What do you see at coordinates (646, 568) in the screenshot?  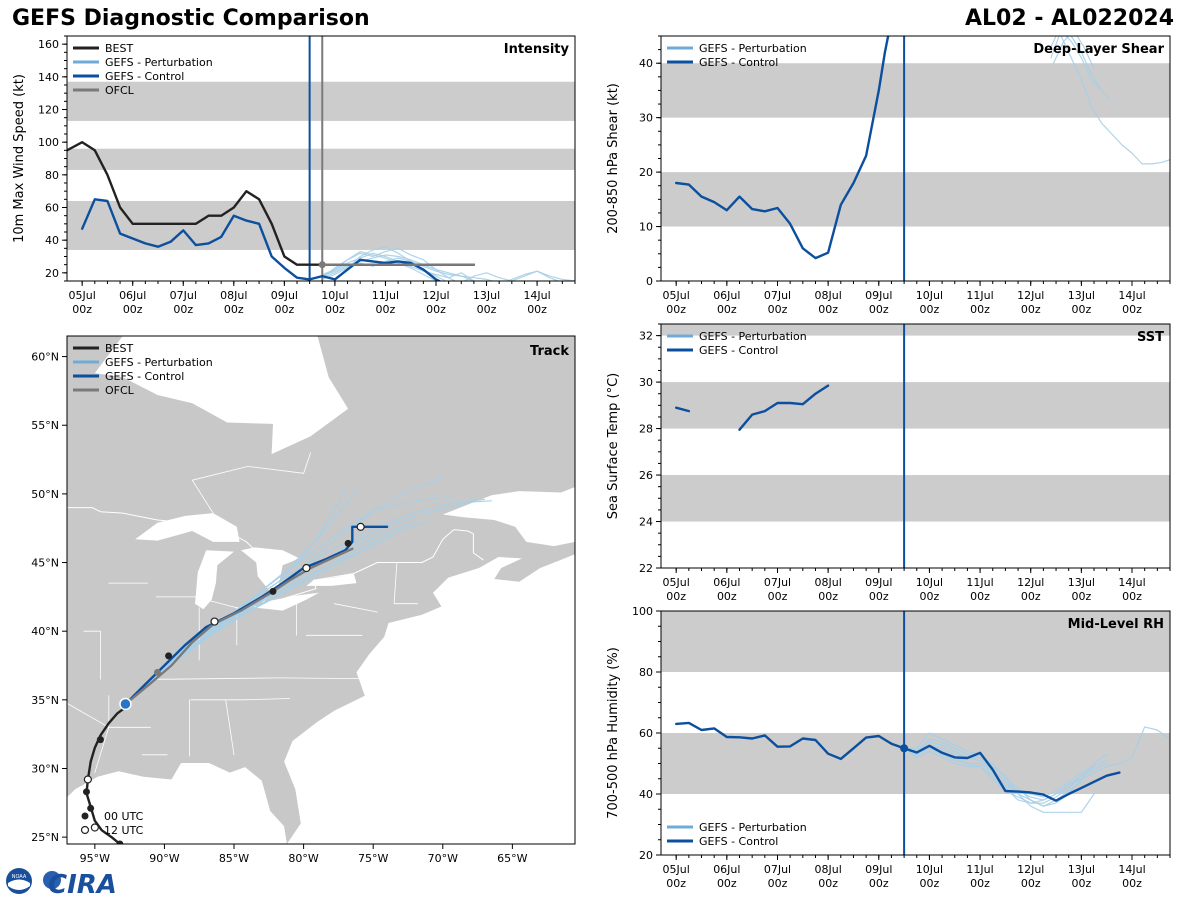 I see `sst-ytick-label-0: 22` at bounding box center [646, 568].